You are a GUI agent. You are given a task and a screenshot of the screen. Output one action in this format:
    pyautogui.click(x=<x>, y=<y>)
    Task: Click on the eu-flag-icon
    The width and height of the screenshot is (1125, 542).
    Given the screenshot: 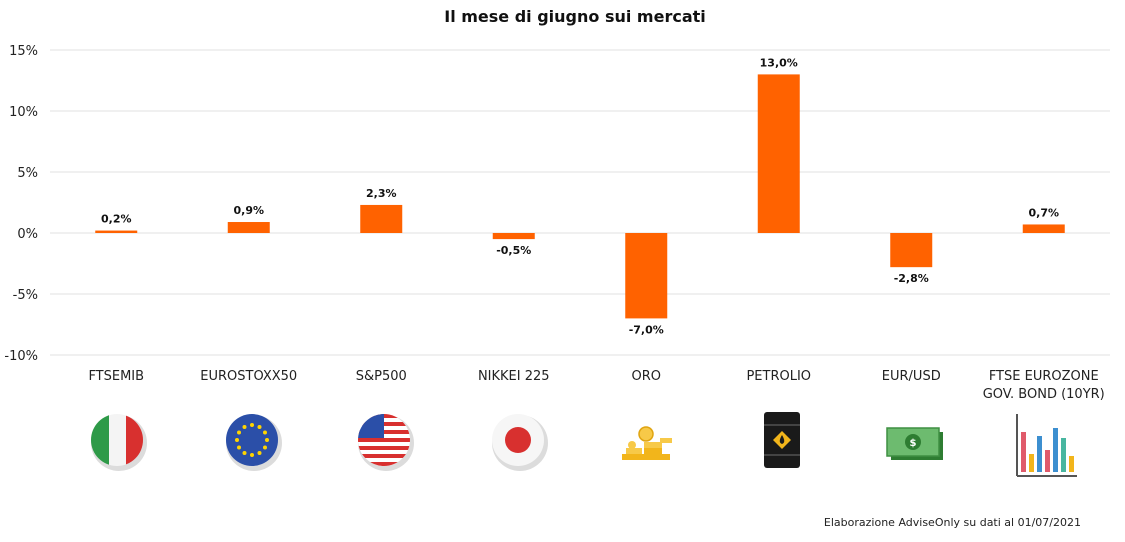 What is the action you would take?
    pyautogui.click(x=254, y=442)
    